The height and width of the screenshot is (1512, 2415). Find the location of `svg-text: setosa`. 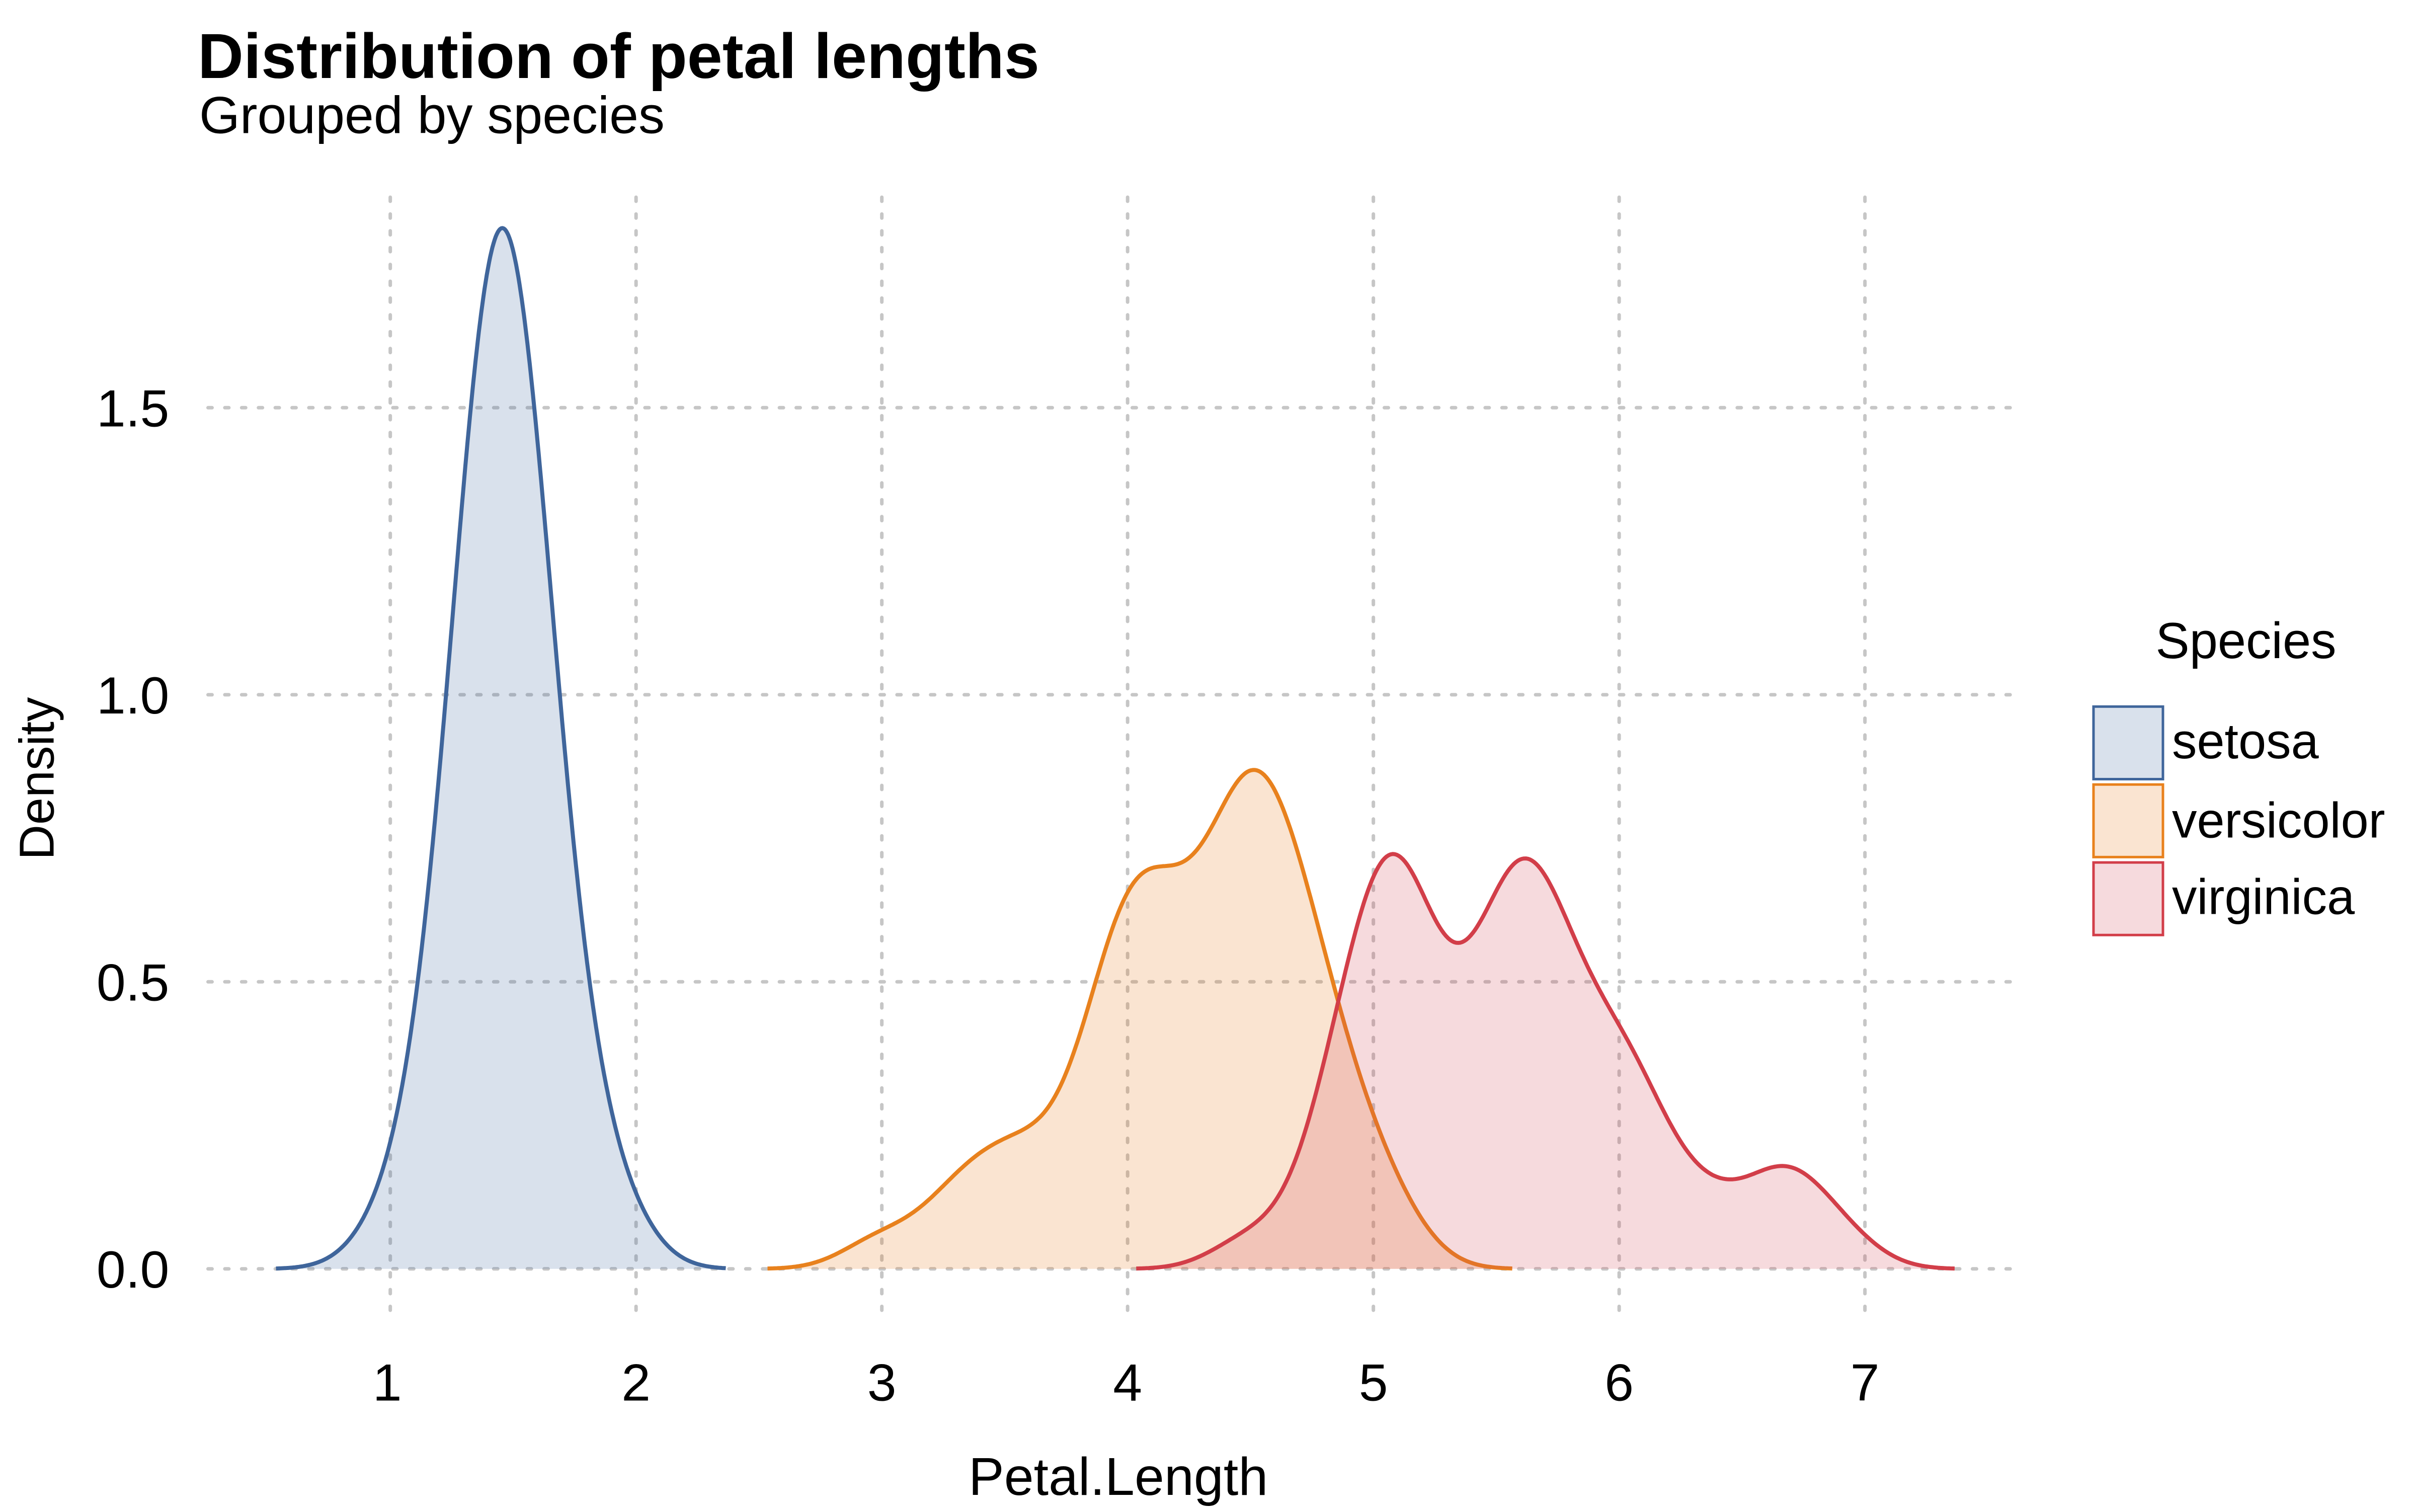

svg-text: setosa is located at coordinates (2245, 741).